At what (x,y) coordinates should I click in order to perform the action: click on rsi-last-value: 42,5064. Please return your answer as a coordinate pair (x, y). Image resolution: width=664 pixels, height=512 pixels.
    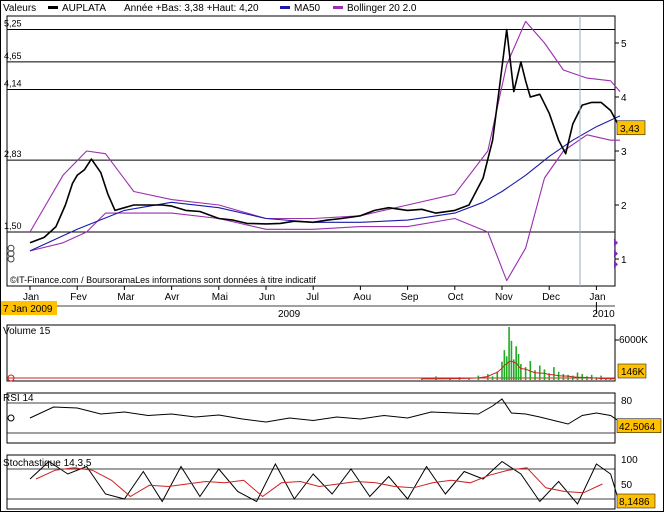
    Looking at the image, I should click on (637, 427).